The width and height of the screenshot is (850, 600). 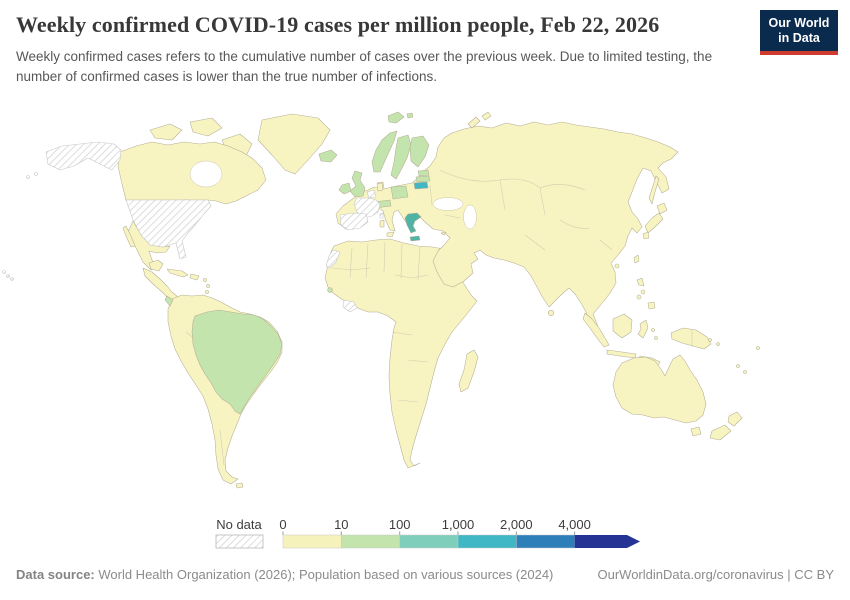 I want to click on data-source-label: Data source:, so click(x=55, y=574).